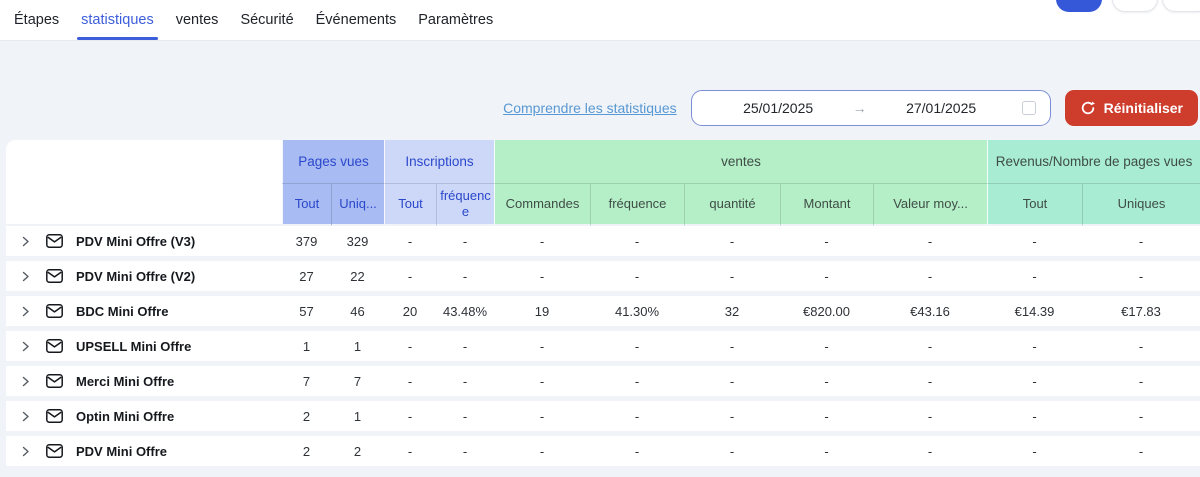  I want to click on column-group-ventes: ventes, so click(741, 161).